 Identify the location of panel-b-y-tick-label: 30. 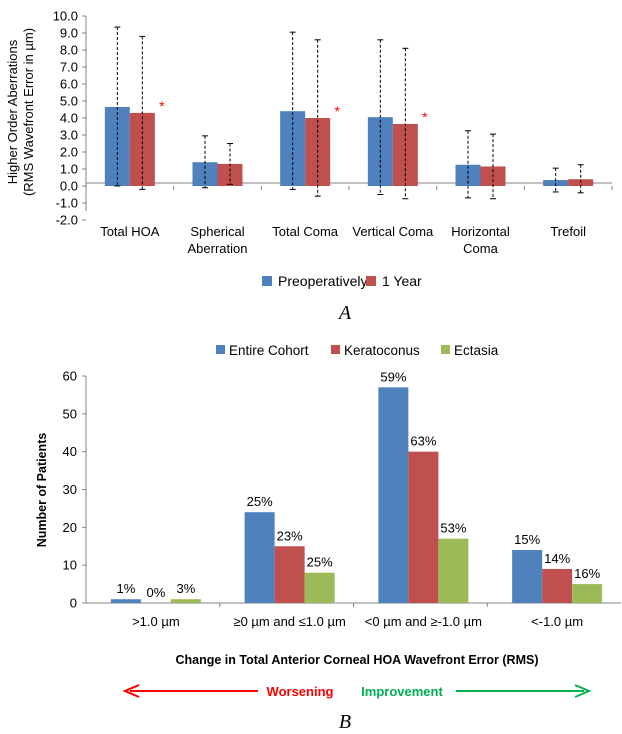
(70, 489).